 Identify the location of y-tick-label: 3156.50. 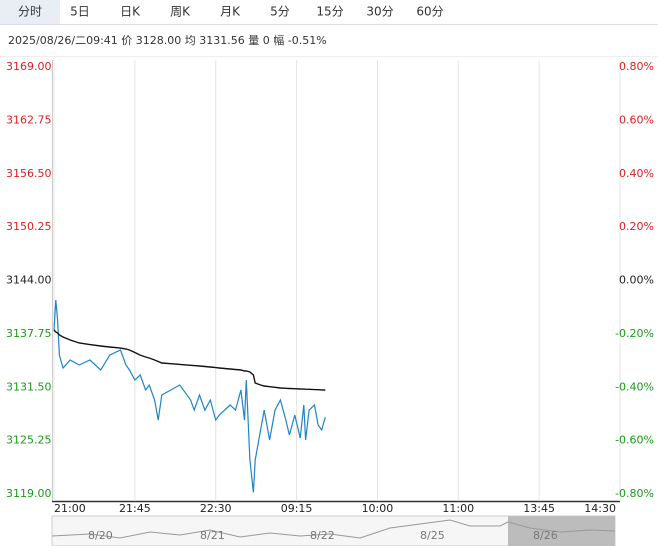
(29, 173).